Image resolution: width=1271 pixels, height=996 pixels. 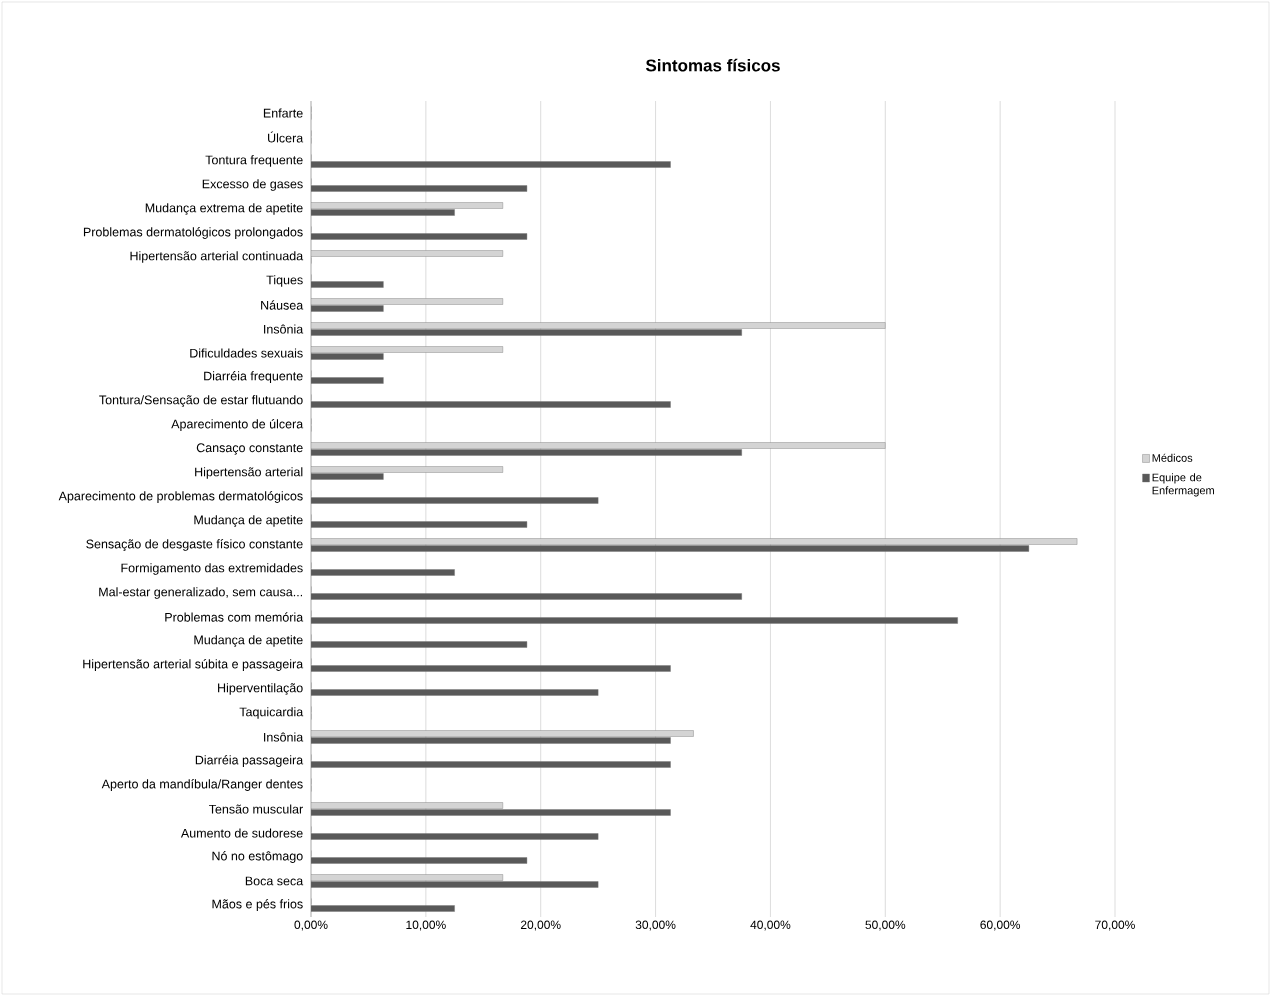 I want to click on y-tick-label: Problemas dermatológicos prolongados, so click(x=193, y=233).